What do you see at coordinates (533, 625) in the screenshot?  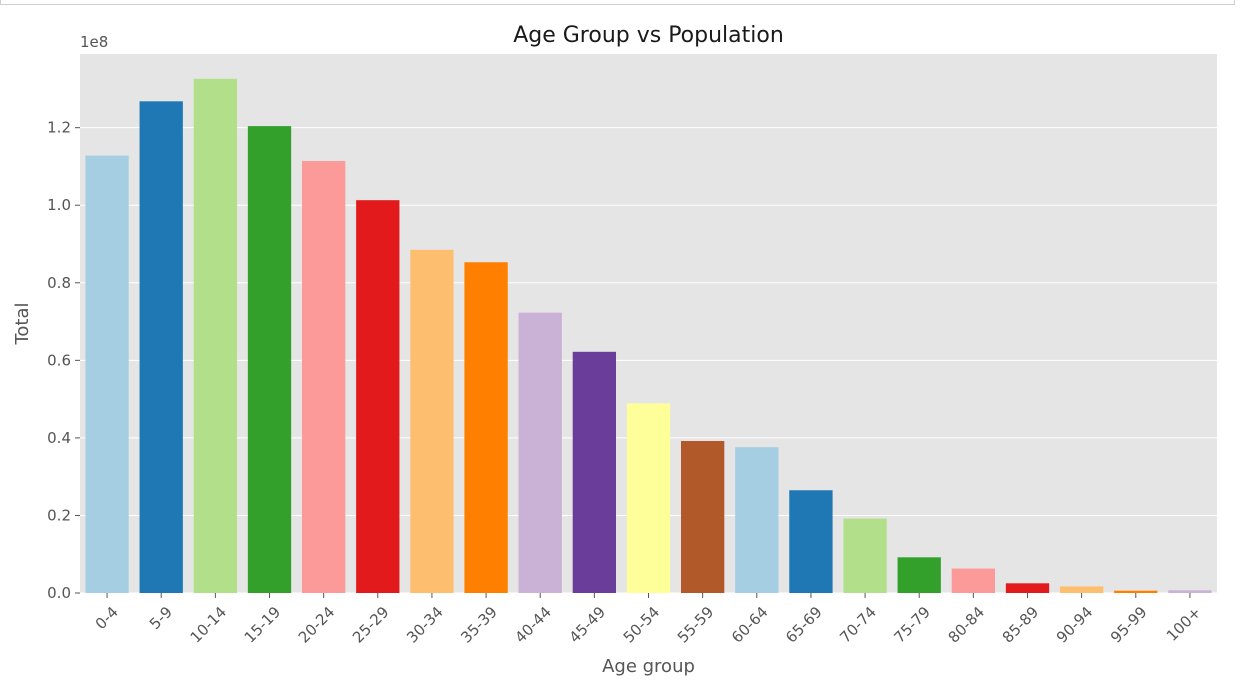 I see `x-tick-label: 40-44` at bounding box center [533, 625].